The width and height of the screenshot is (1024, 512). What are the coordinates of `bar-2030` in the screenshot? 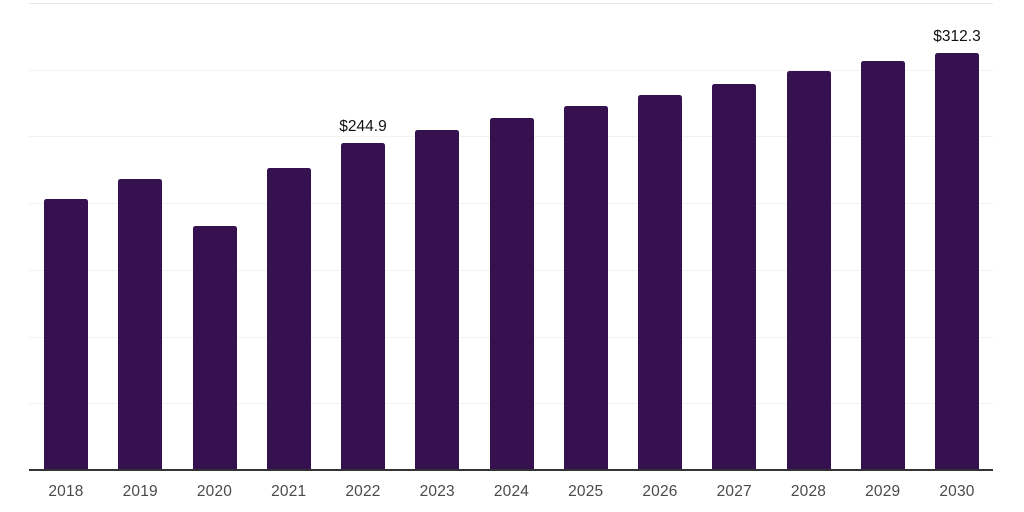 It's located at (957, 261).